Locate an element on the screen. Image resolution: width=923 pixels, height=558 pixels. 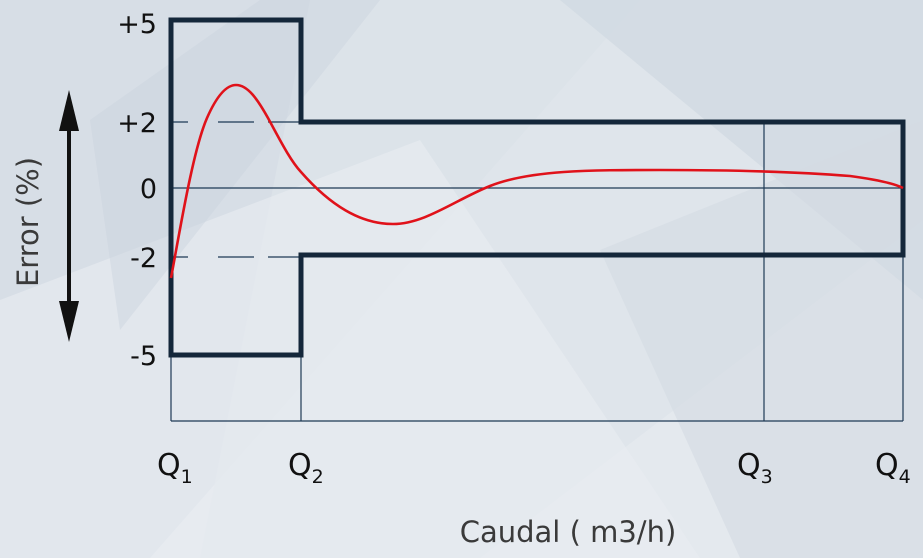
q-sub: 2 is located at coordinates (318, 477).